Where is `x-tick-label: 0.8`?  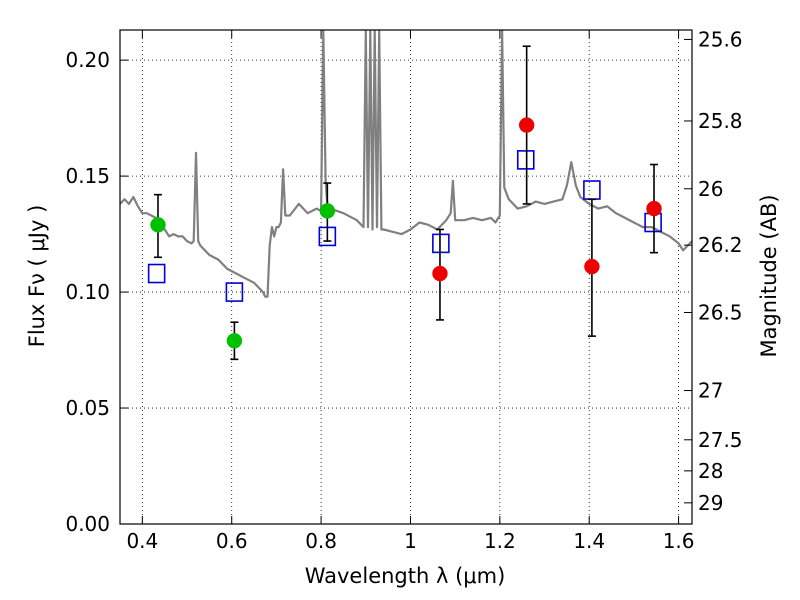
x-tick-label: 0.8 is located at coordinates (321, 541).